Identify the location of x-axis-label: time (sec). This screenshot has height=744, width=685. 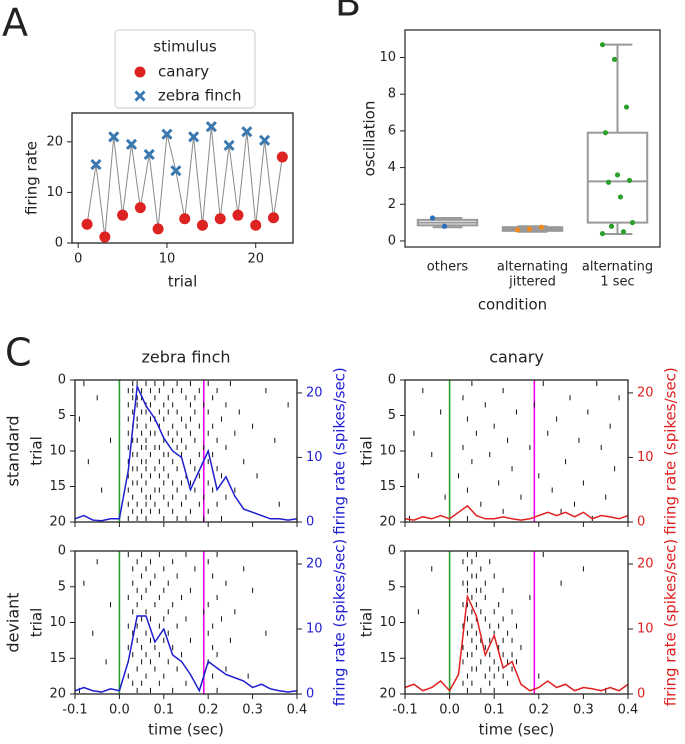
(517, 730).